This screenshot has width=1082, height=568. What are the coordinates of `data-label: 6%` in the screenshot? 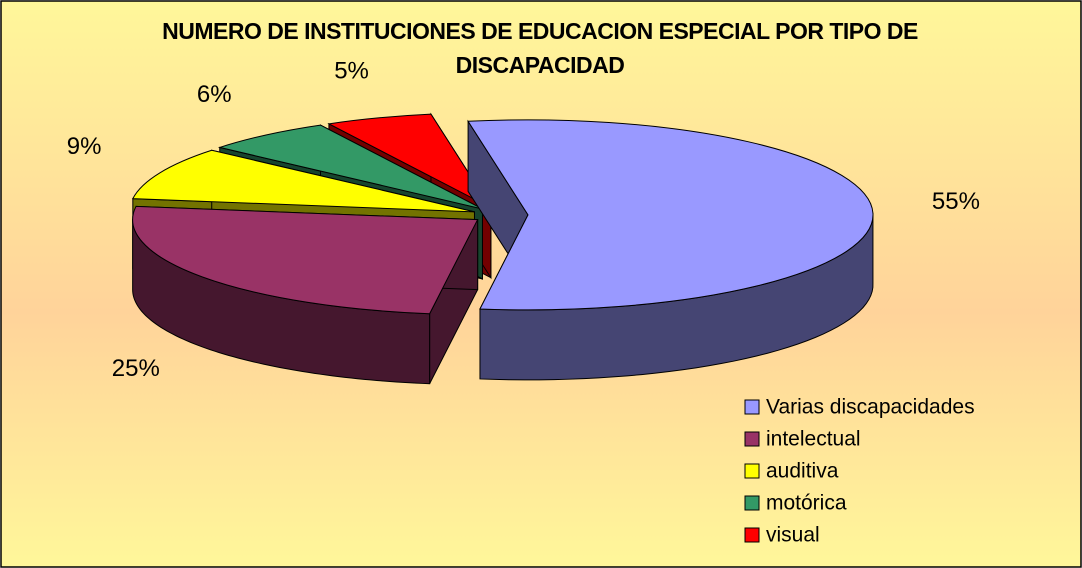 It's located at (214, 94).